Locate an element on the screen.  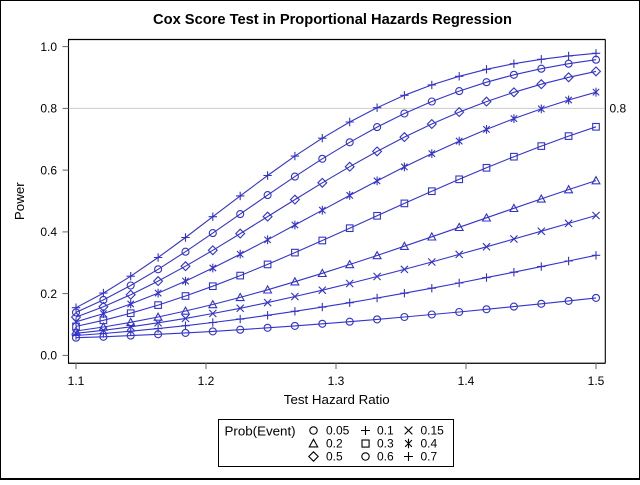
svg-text: Prob(Event) is located at coordinates (260, 430).